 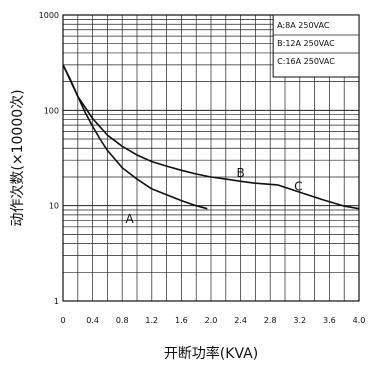 What do you see at coordinates (306, 43) in the screenshot?
I see `legend-entry: B:12A 250VAC` at bounding box center [306, 43].